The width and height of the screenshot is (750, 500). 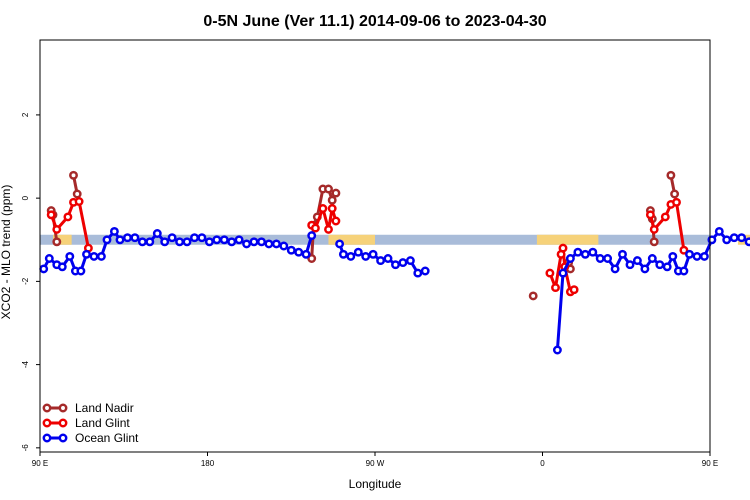 I want to click on x-tick-label: 0, so click(x=542, y=463).